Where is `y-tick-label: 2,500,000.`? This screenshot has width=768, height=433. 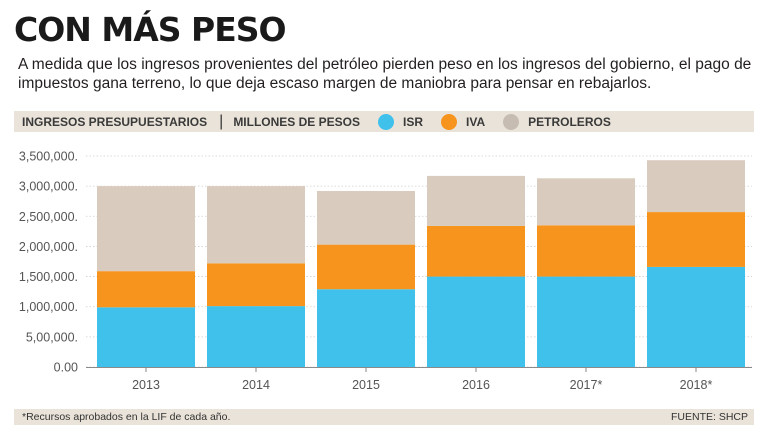
y-tick-label: 2,500,000. is located at coordinates (48, 217).